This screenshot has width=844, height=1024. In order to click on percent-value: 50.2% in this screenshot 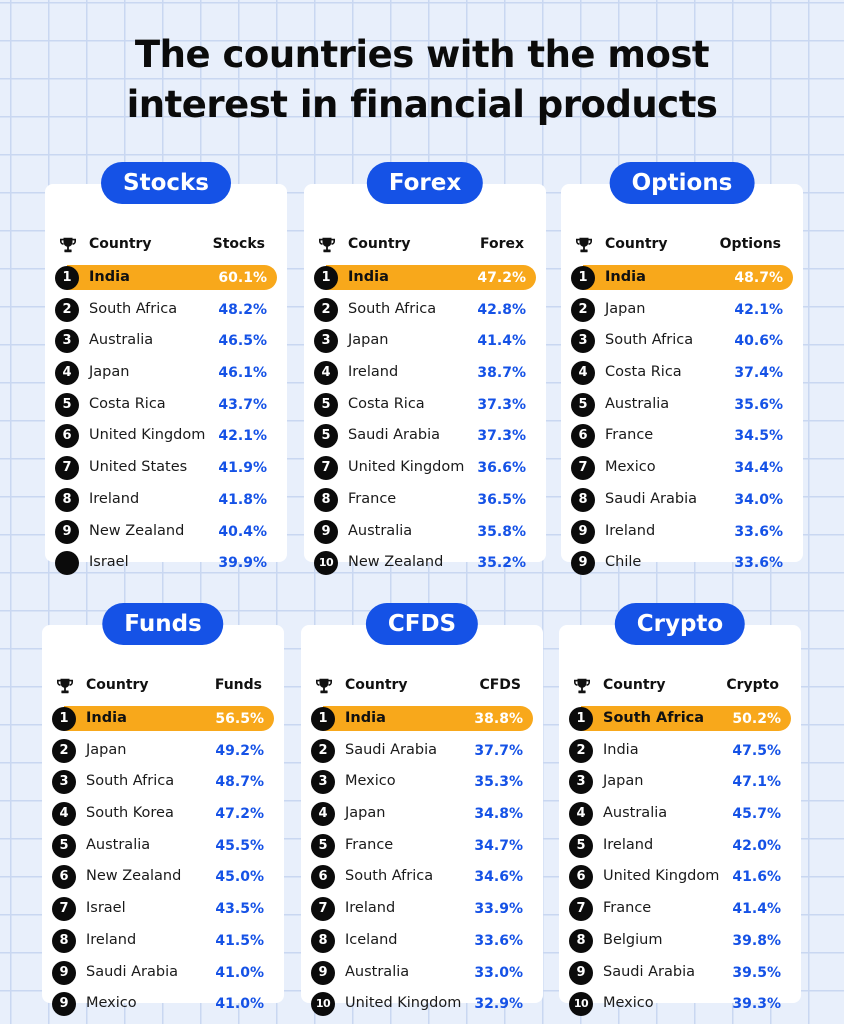, I will do `click(756, 719)`.